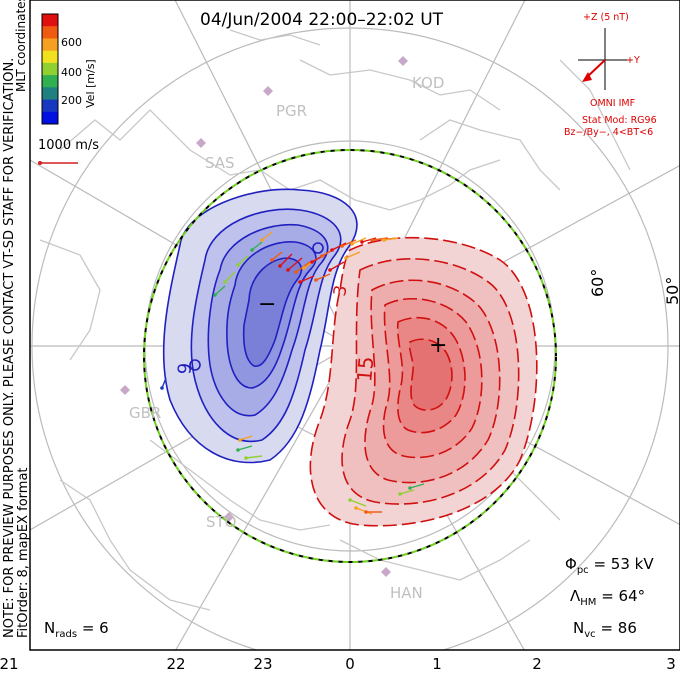 Image resolution: width=680 pixels, height=678 pixels. I want to click on mlt-label-21: 21, so click(9, 664).